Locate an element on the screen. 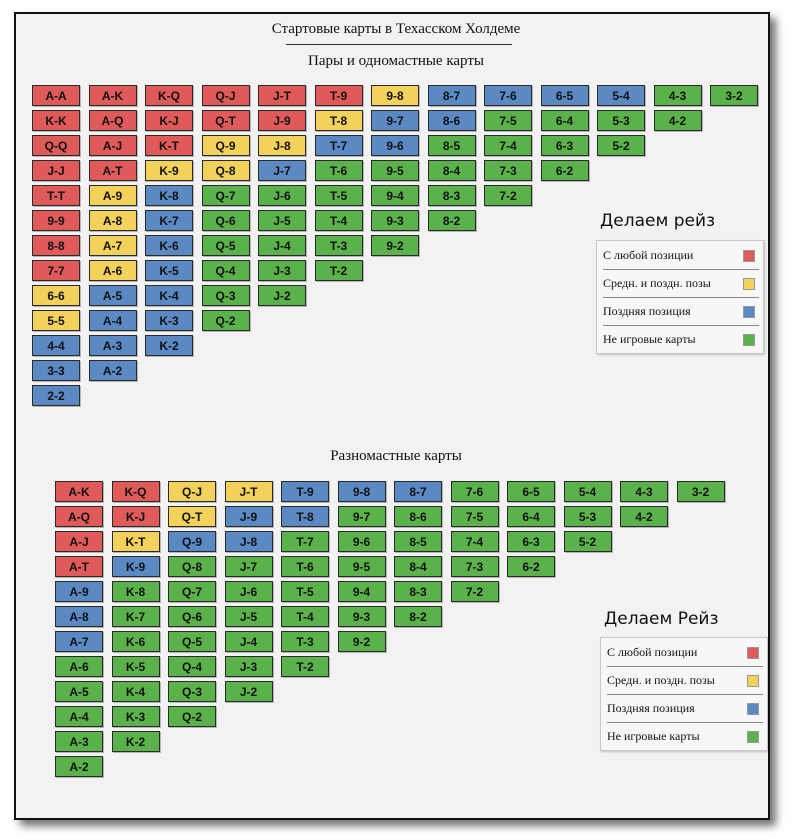  hand-card: K-3 is located at coordinates (169, 320).